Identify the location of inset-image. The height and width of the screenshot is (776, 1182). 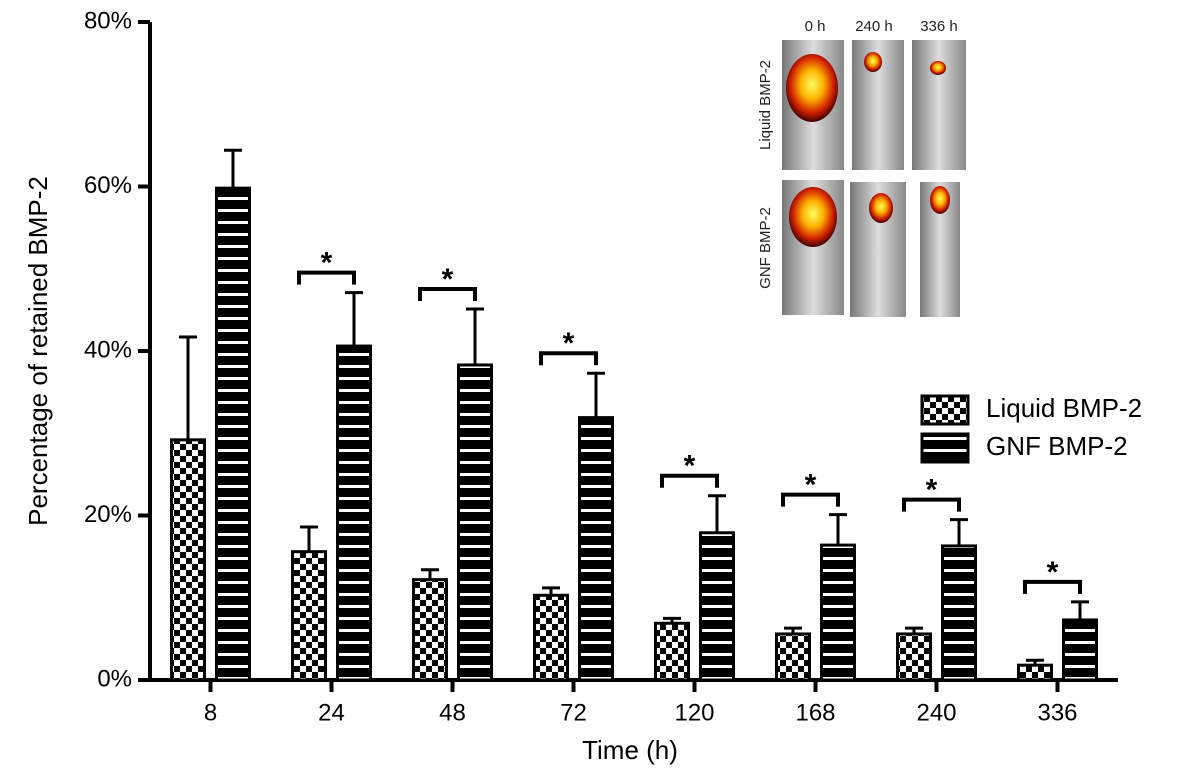
(874, 178).